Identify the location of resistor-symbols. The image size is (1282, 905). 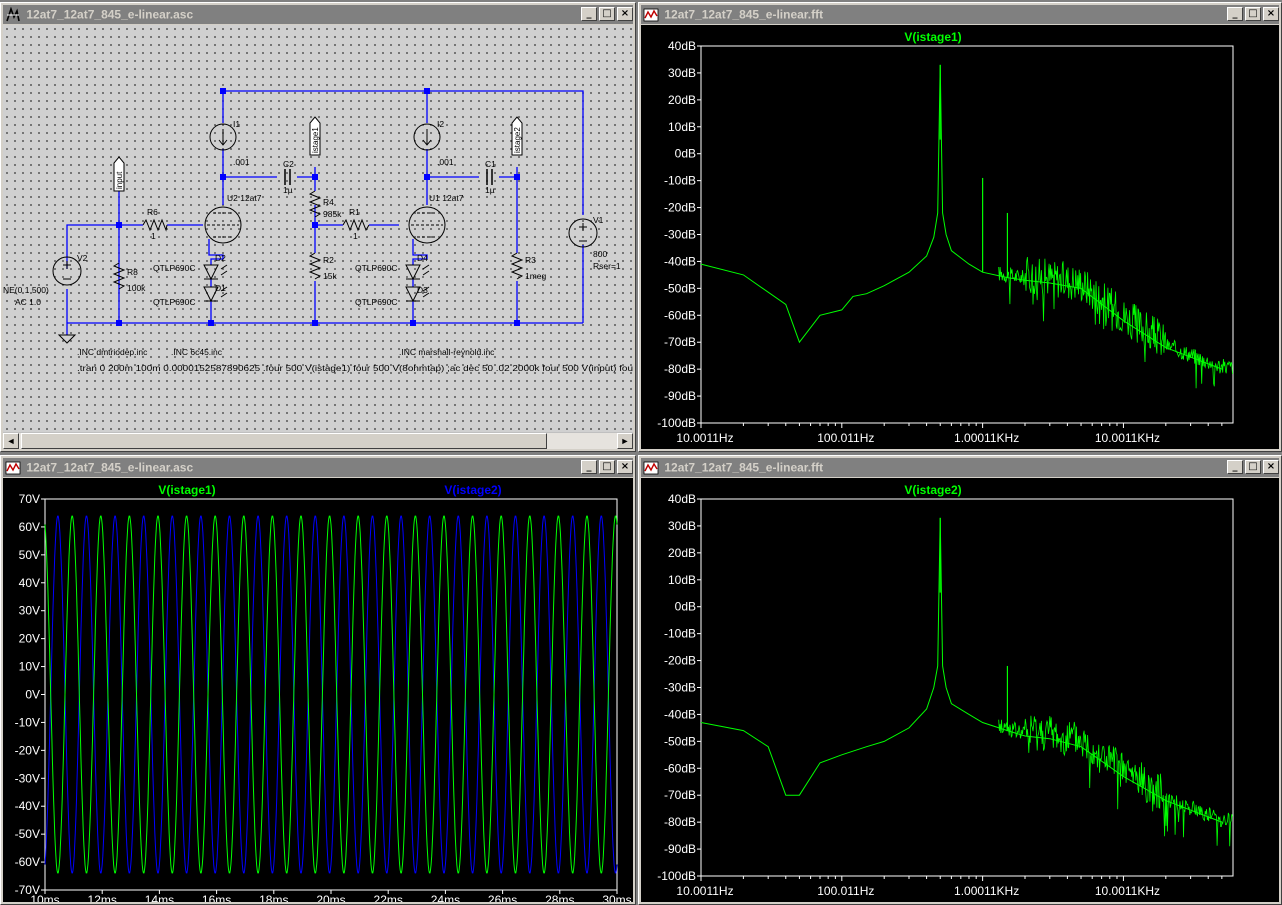
(318, 240).